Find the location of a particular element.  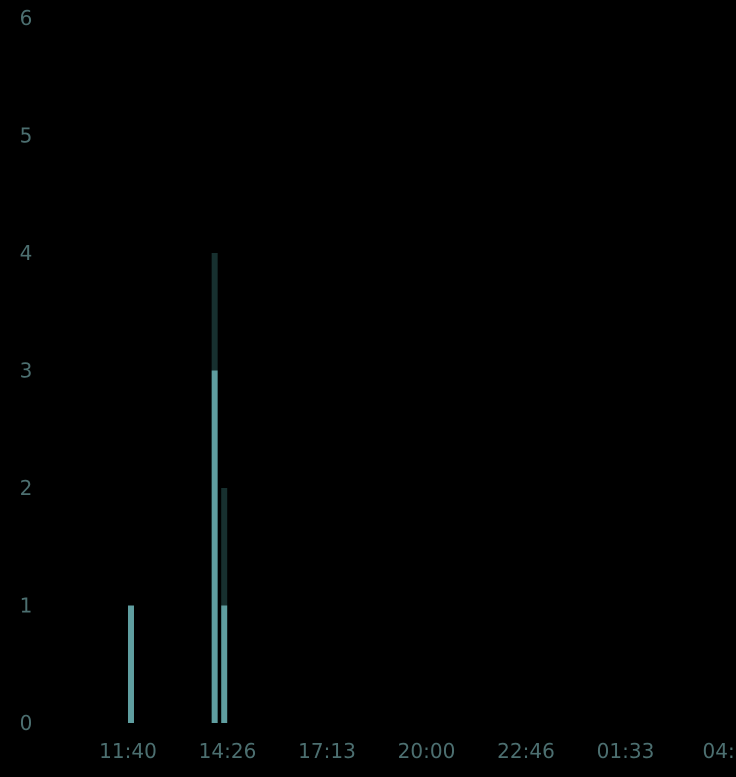

x-axis-tick-labels: 11:40 14:26 17:13 20:00 22:46 01:33 04:2 is located at coordinates (417, 751).